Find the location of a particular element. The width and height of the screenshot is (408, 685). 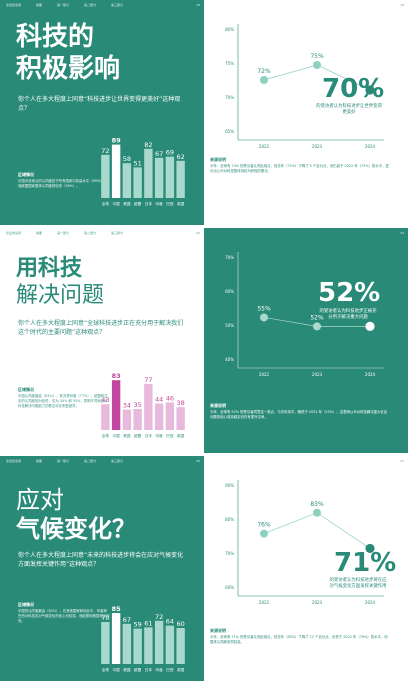

y-tick-label: 50% is located at coordinates (229, 325).